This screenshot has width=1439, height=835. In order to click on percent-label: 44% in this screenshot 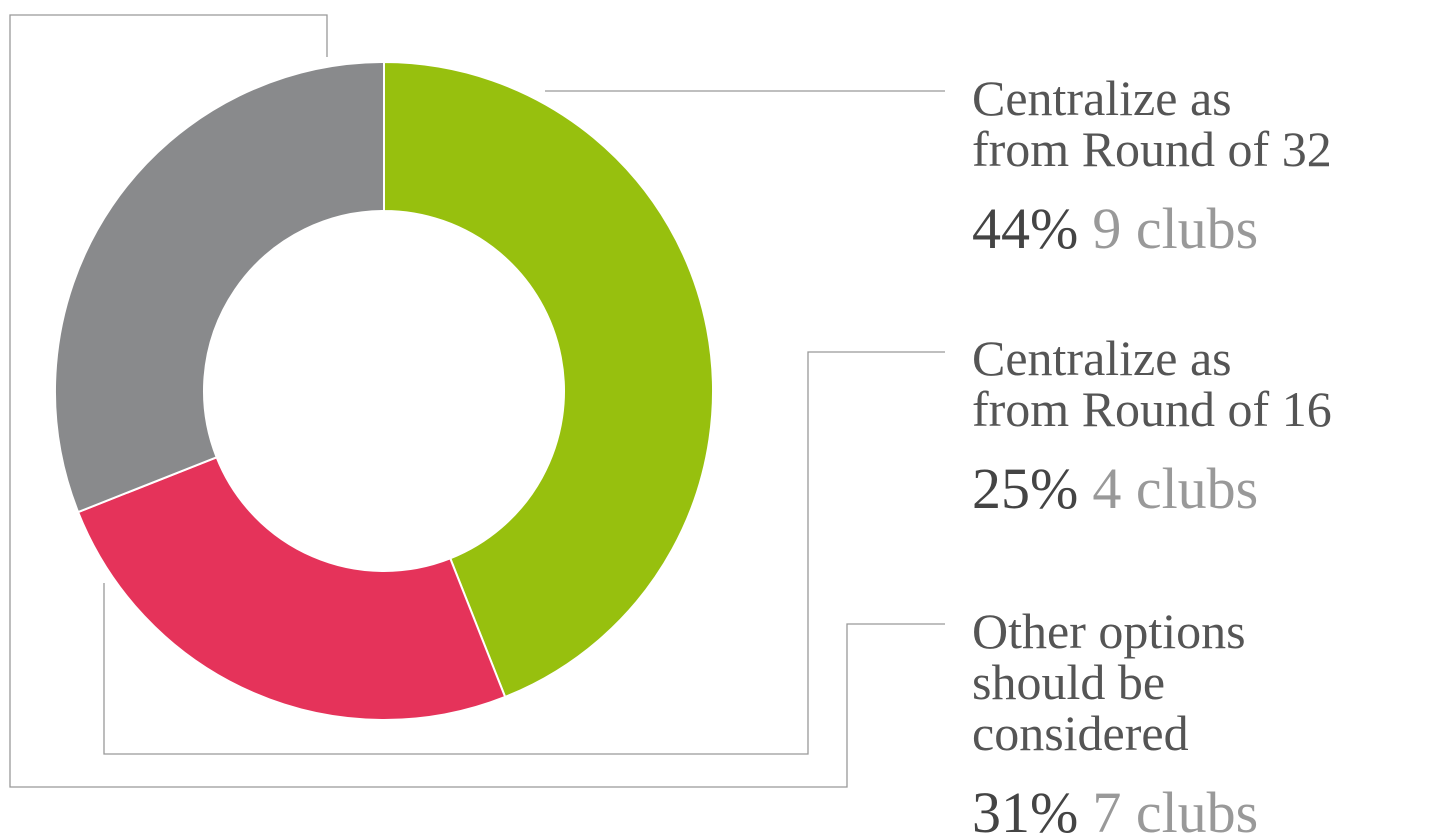, I will do `click(1025, 228)`.